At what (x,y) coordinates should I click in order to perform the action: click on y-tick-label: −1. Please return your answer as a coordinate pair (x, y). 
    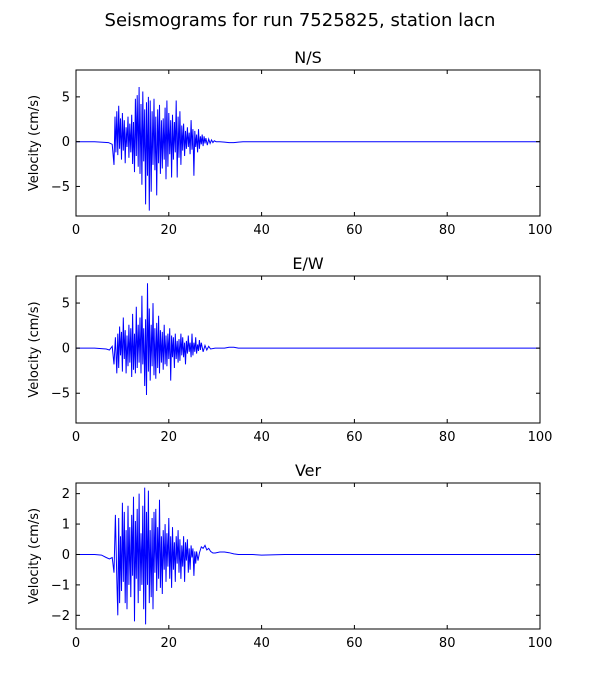
    Looking at the image, I should click on (60, 585).